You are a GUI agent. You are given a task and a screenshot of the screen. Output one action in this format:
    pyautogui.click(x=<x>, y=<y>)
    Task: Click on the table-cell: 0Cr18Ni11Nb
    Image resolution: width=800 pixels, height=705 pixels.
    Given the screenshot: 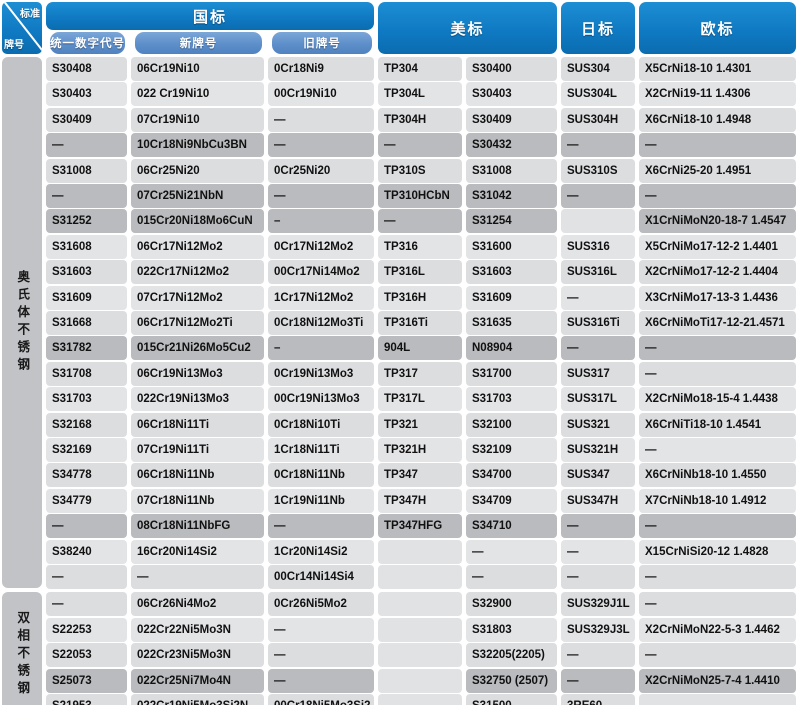 What is the action you would take?
    pyautogui.click(x=321, y=475)
    